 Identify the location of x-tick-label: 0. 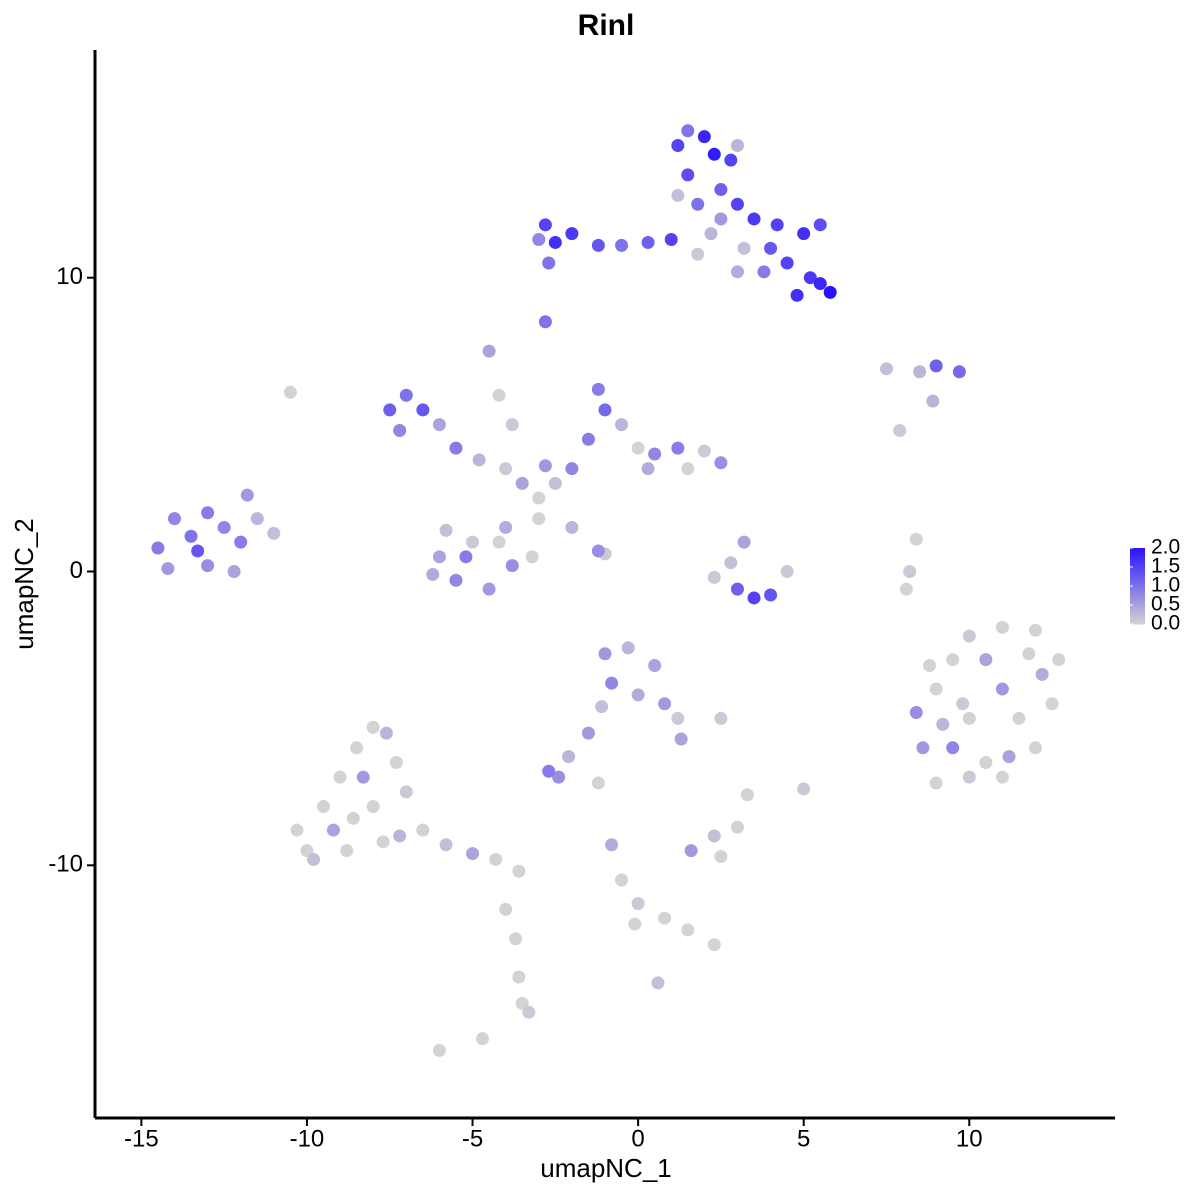
(637, 1138).